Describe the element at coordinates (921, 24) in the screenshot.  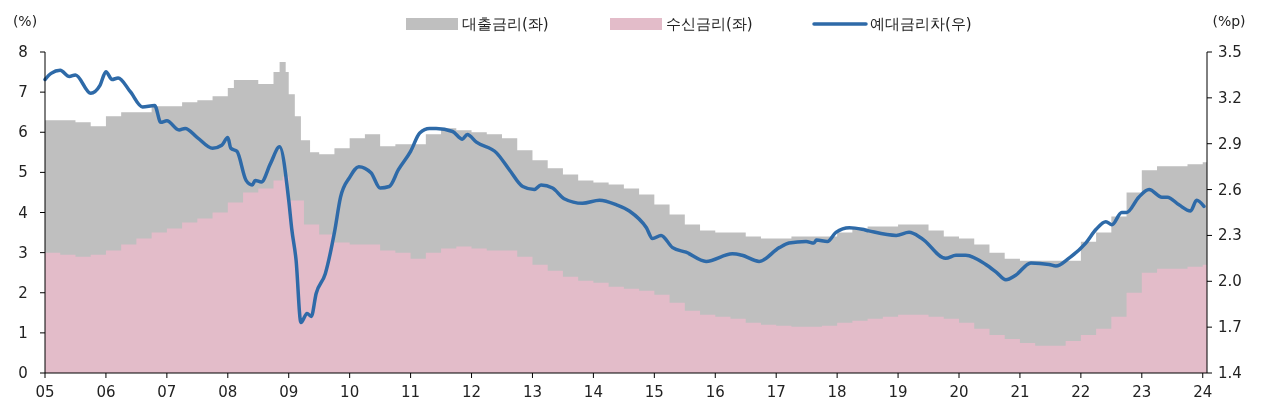
I see `legend-label: 예대금리차(우)` at that location.